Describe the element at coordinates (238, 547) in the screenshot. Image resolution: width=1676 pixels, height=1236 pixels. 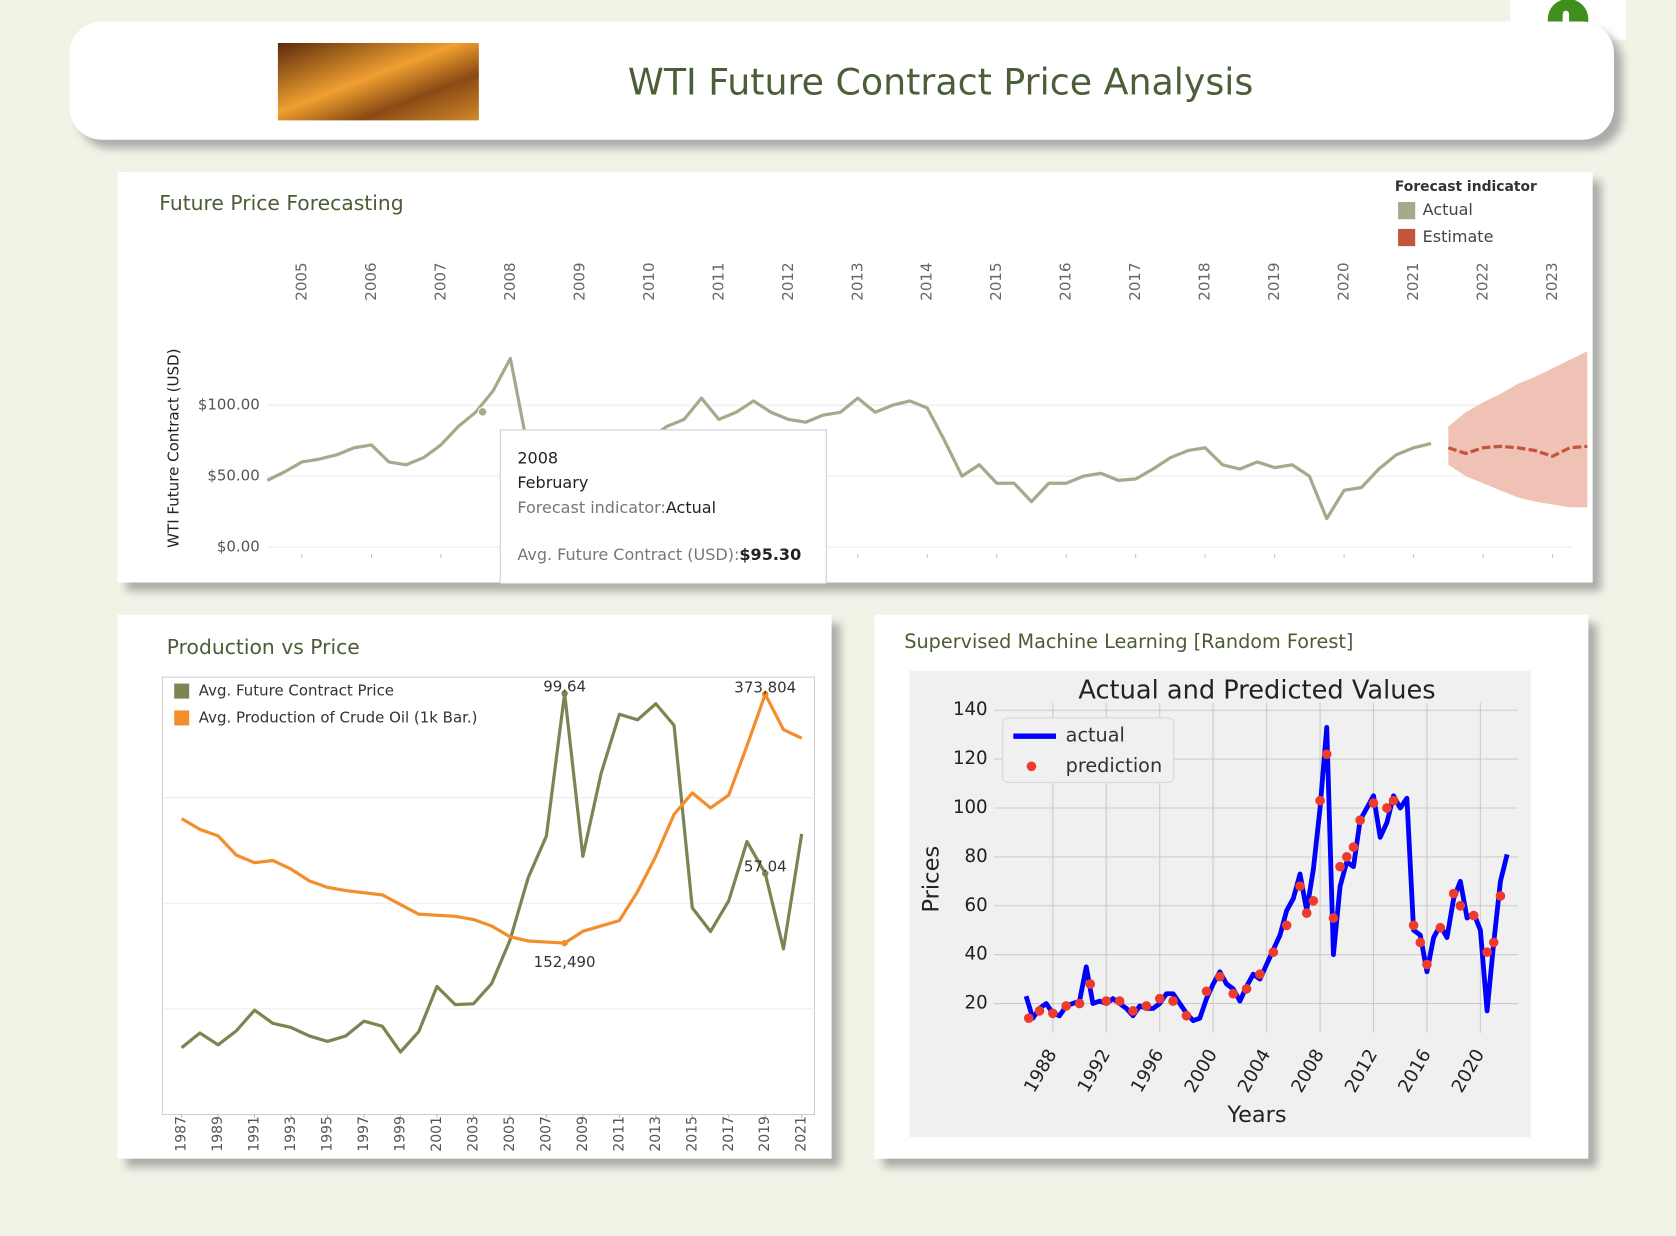
I see `y-tick-label: $0.00` at that location.